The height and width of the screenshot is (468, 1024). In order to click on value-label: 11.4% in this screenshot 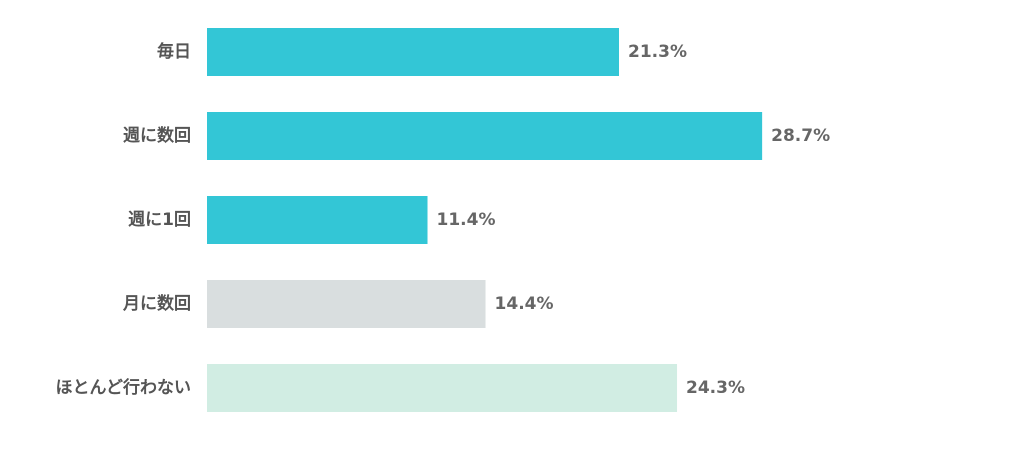, I will do `click(466, 220)`.